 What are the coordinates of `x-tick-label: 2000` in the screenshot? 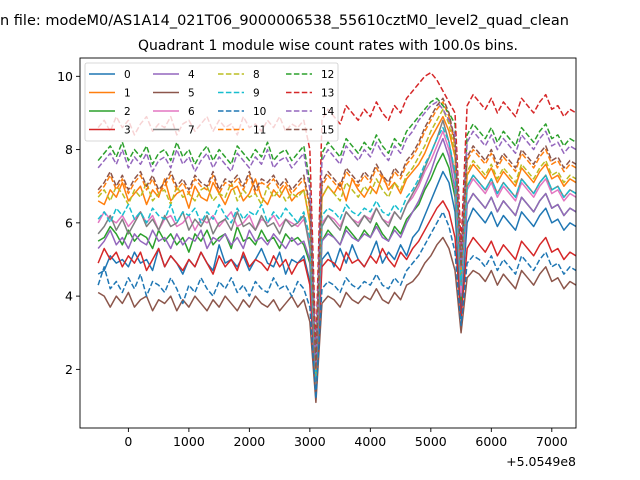 It's located at (249, 441).